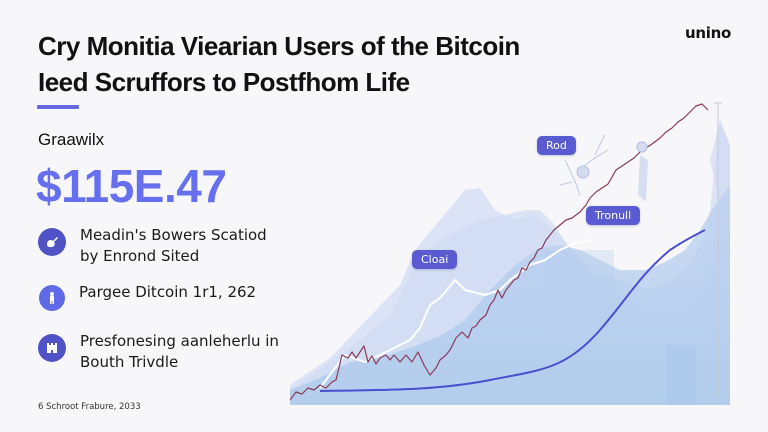 Image resolution: width=768 pixels, height=432 pixels. Describe the element at coordinates (152, 246) in the screenshot. I see `feature-item: Meadin's Bowers Scatiod by Enrond Sited` at that location.